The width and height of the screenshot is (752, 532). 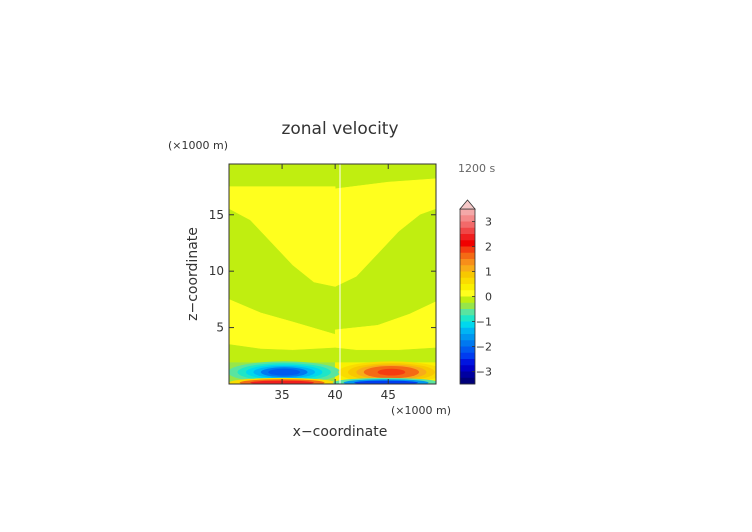 What do you see at coordinates (220, 328) in the screenshot?
I see `y-tick-label: 5` at bounding box center [220, 328].